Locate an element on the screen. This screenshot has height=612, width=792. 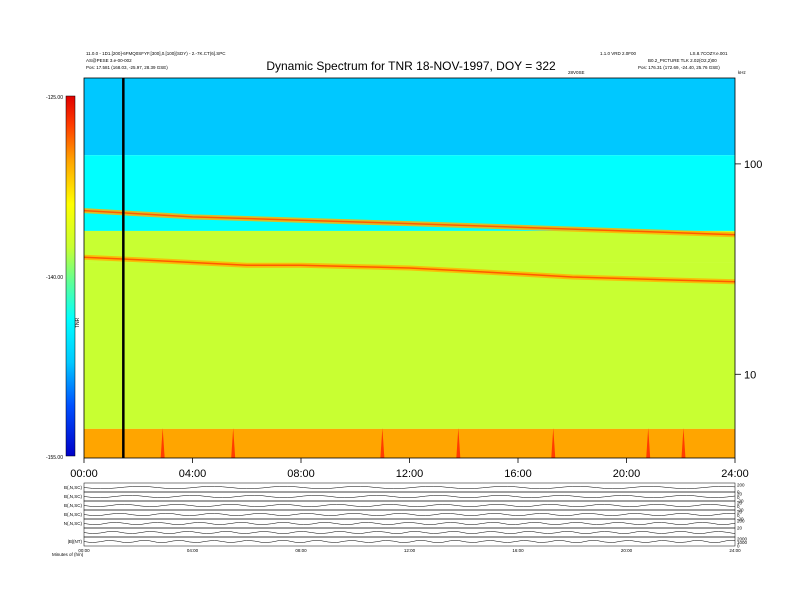
x-tick-label-0: 00:00 is located at coordinates (84, 474).